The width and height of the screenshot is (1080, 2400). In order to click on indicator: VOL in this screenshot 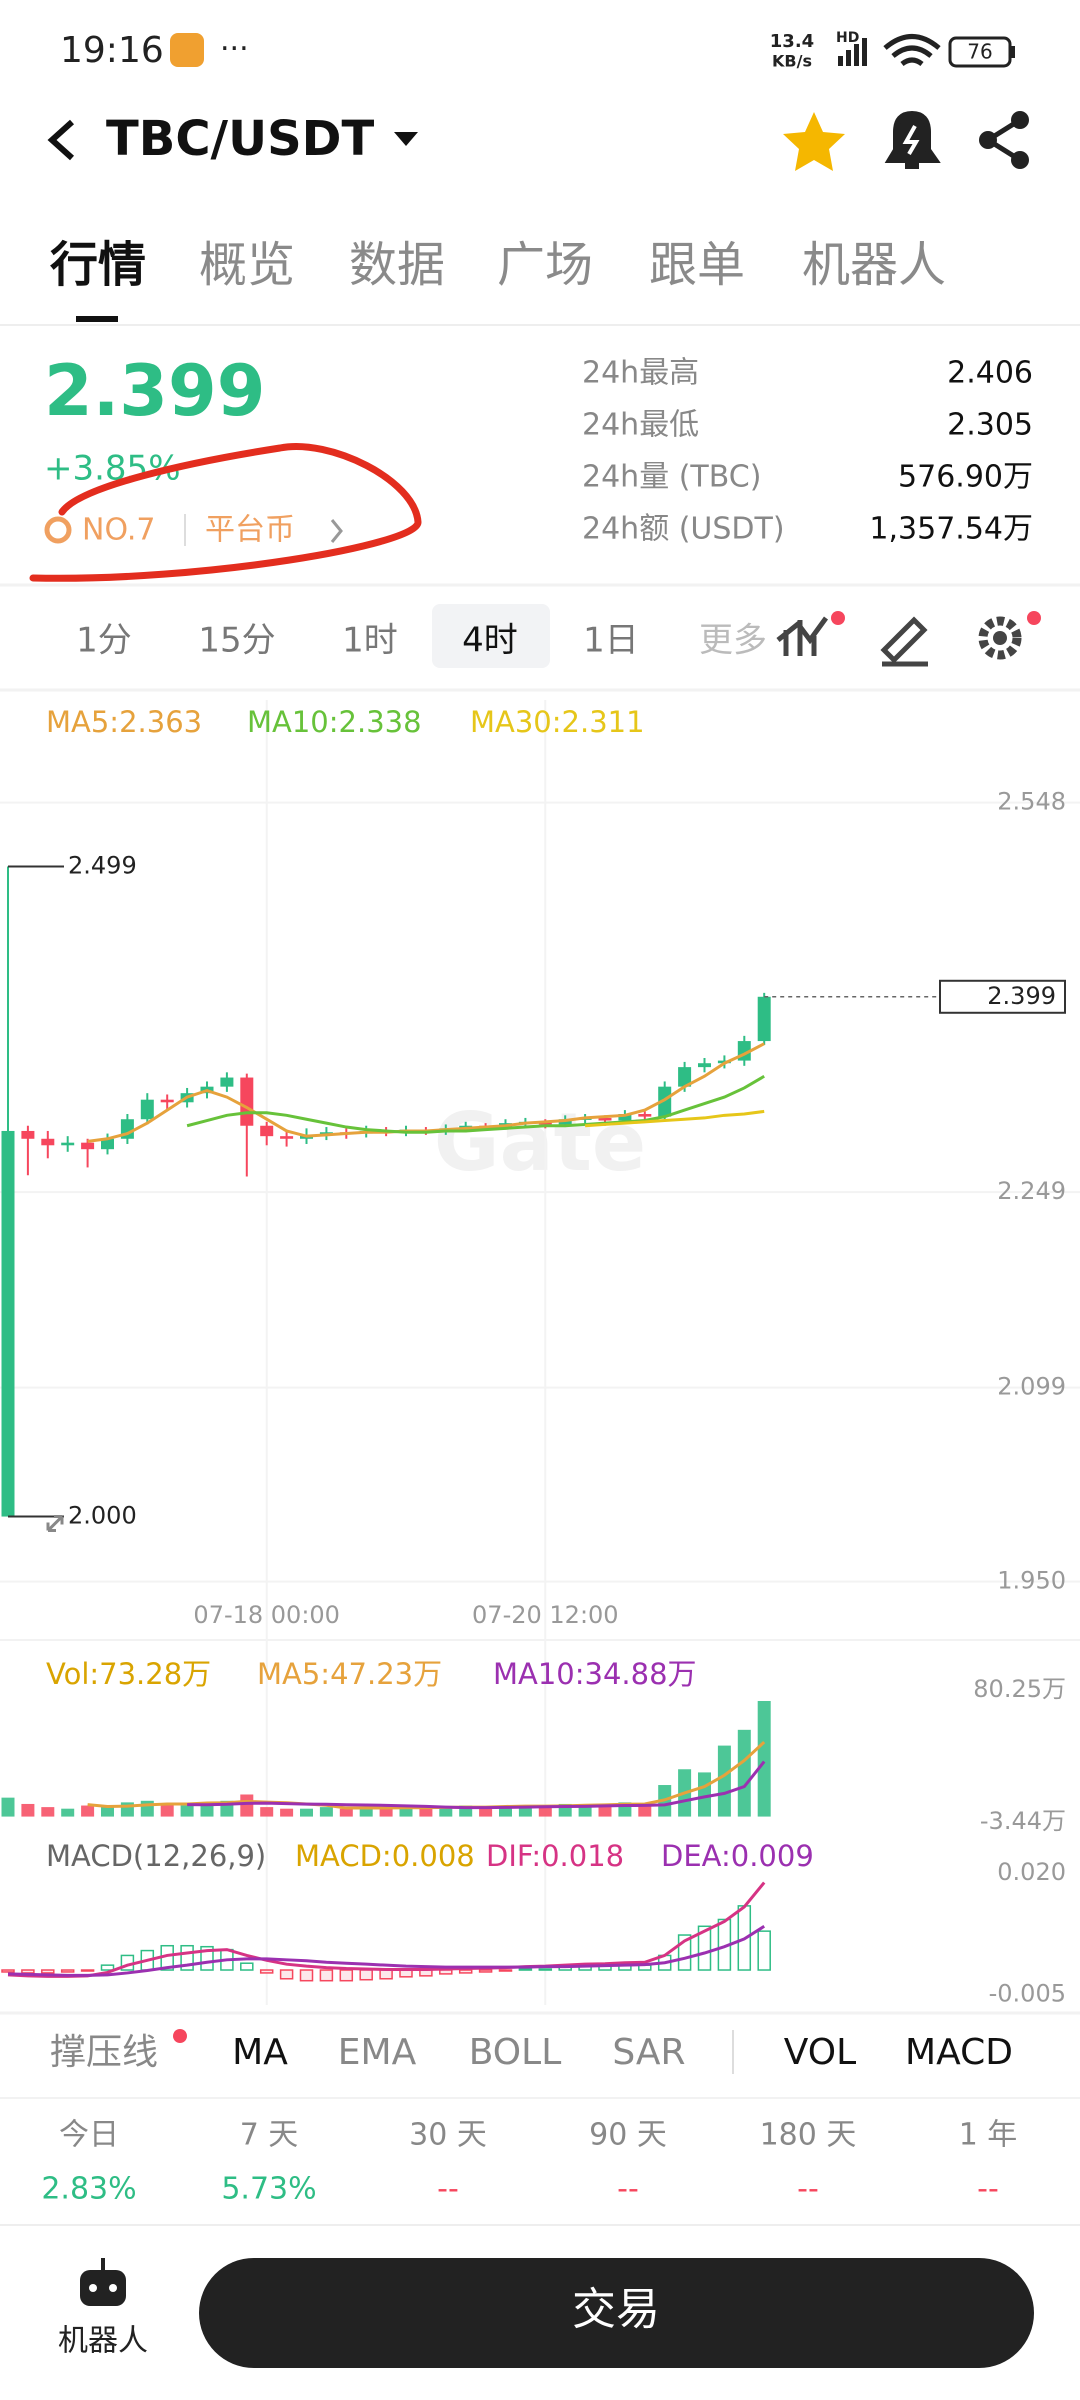, I will do `click(820, 2052)`.